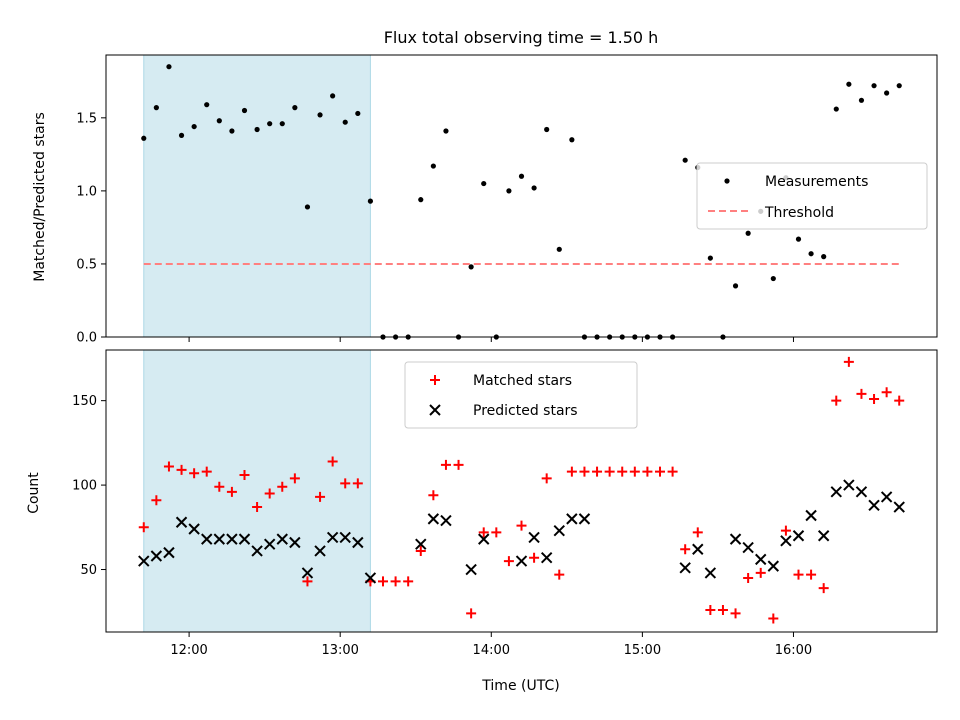 The width and height of the screenshot is (960, 720). Describe the element at coordinates (84, 486) in the screenshot. I see `bottom-y-tick-label: 100` at that location.